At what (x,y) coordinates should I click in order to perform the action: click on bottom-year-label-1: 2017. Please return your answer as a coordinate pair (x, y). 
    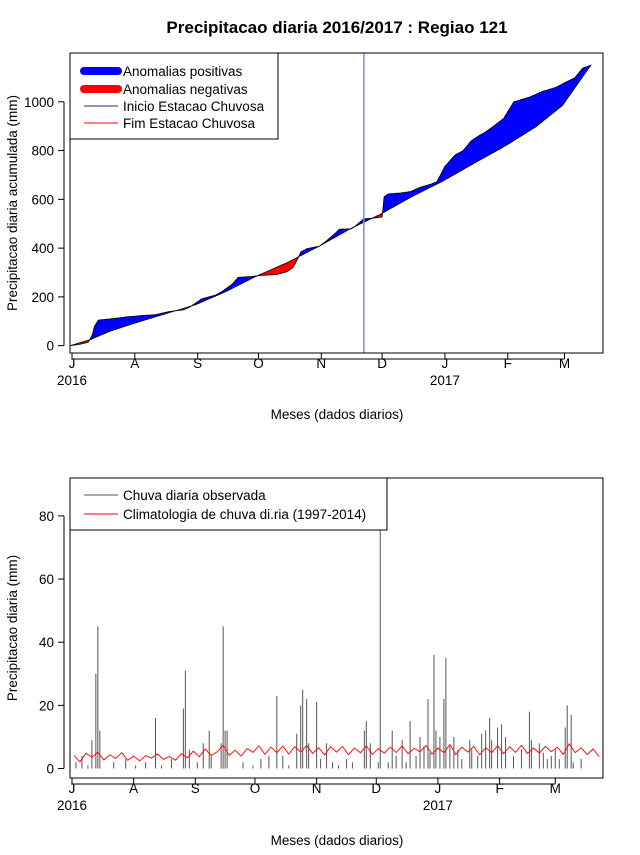
    Looking at the image, I should click on (438, 805).